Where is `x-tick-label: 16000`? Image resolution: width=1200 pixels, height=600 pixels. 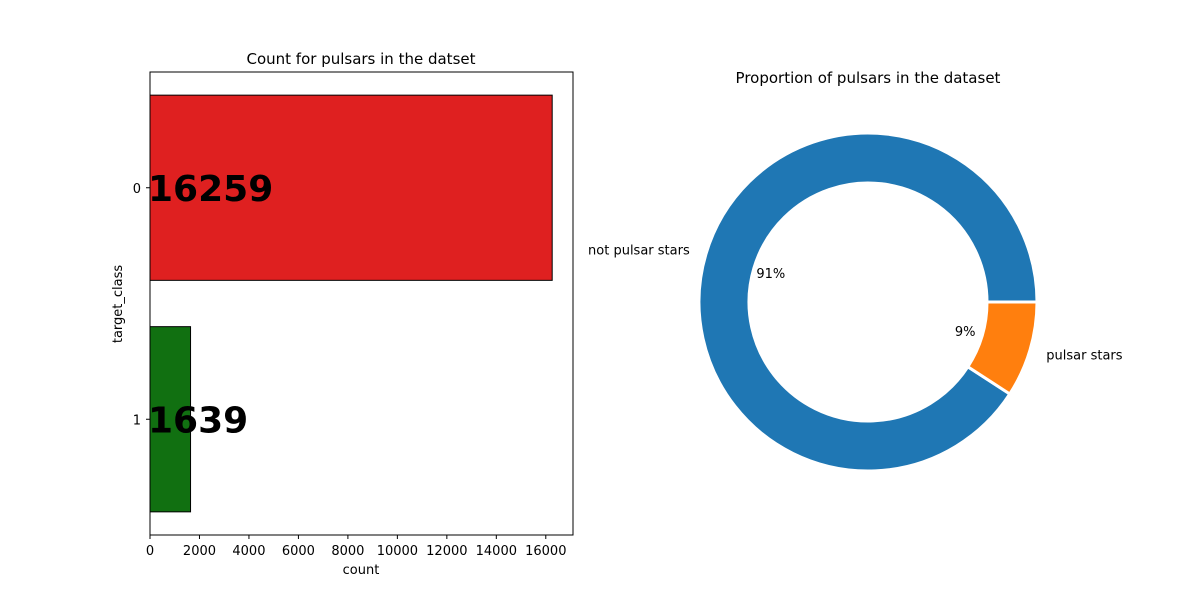 x-tick-label: 16000 is located at coordinates (545, 551).